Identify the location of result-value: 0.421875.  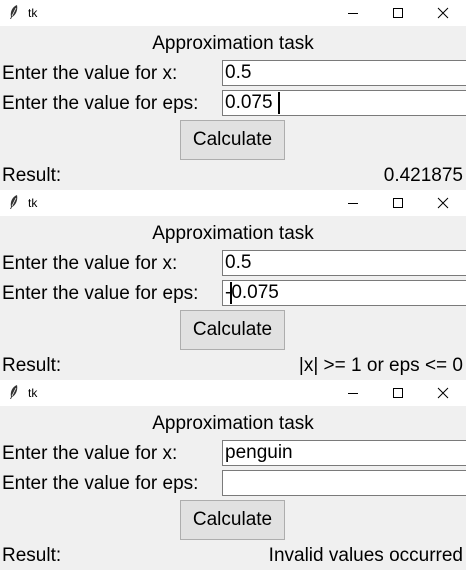
(423, 175).